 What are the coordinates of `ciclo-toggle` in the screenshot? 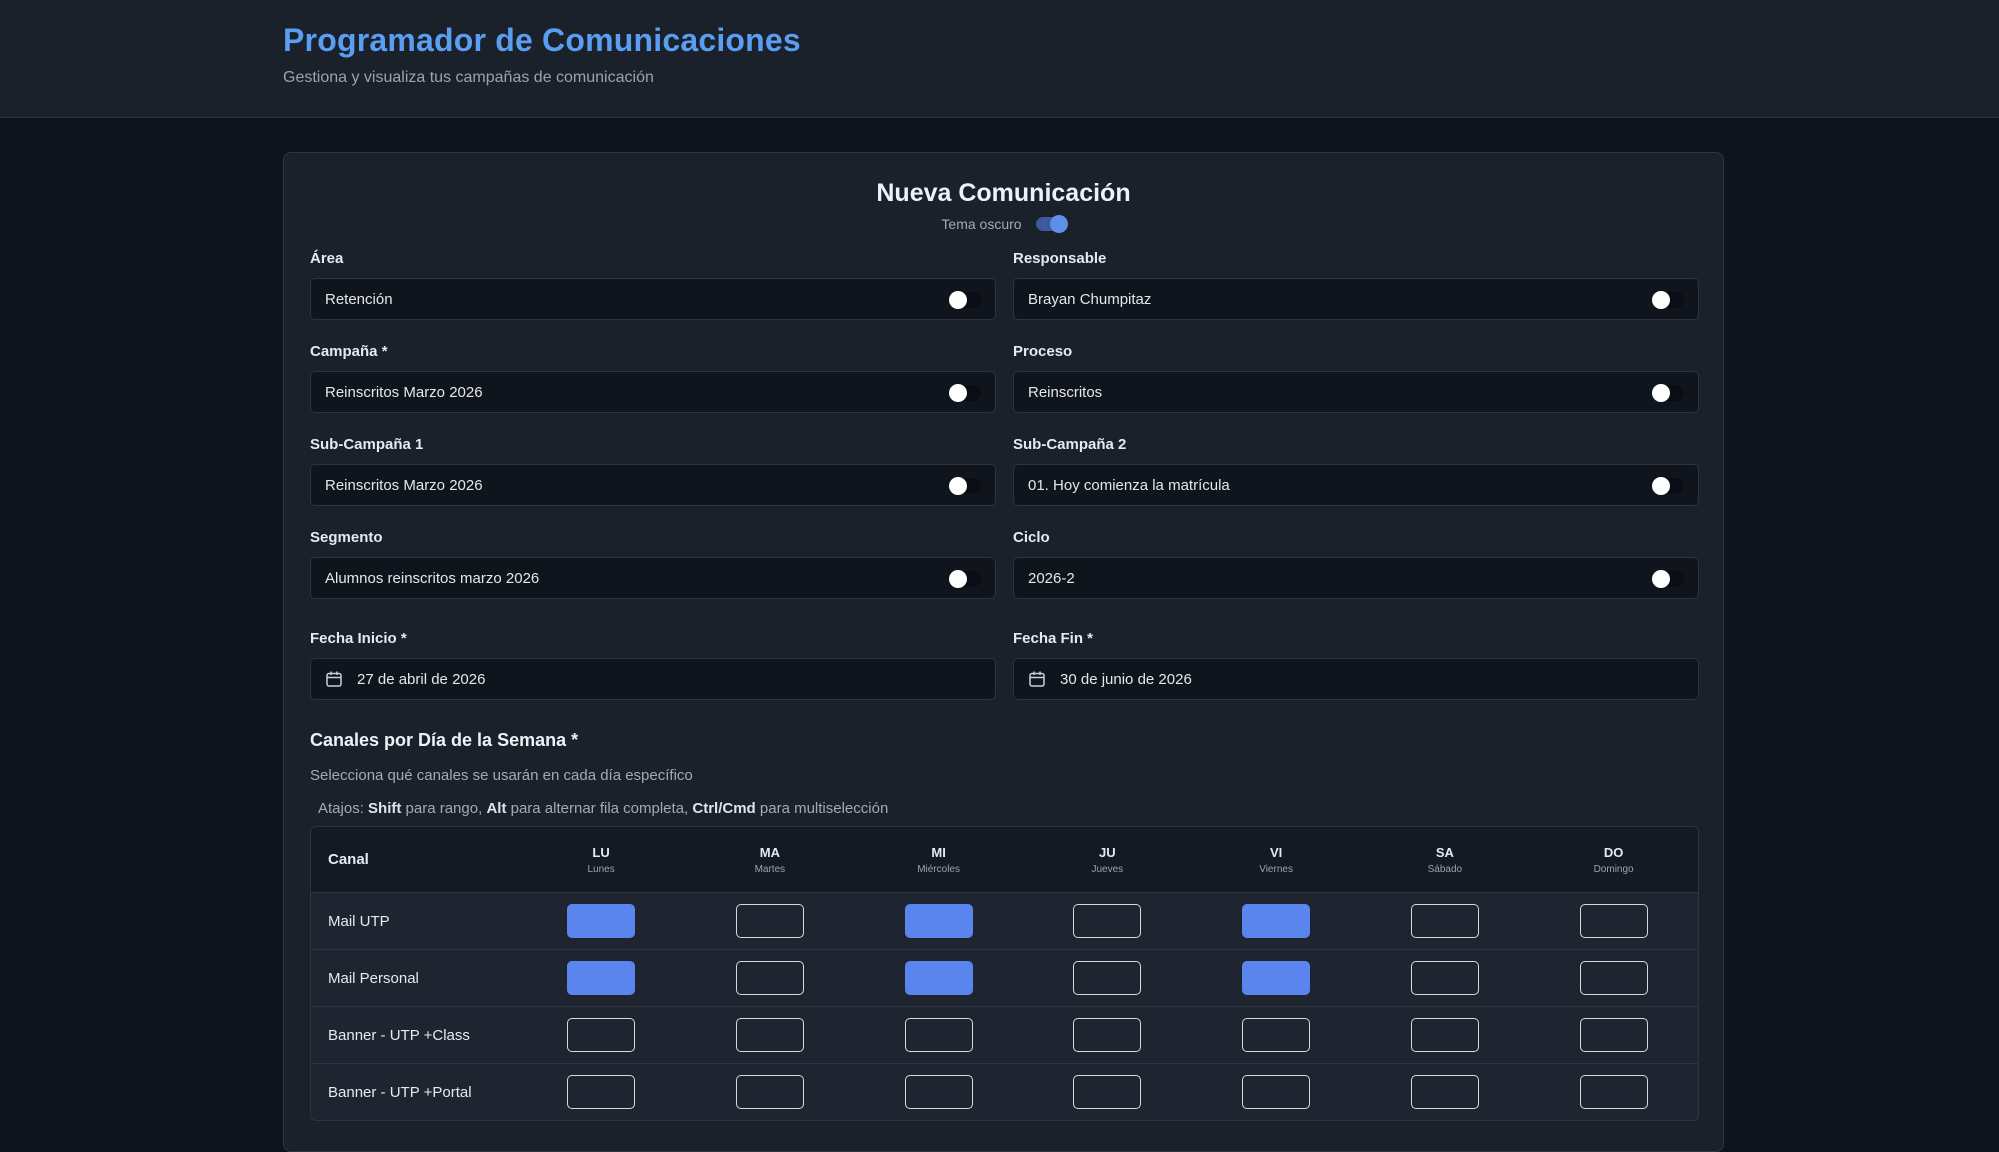 It's located at (1668, 579).